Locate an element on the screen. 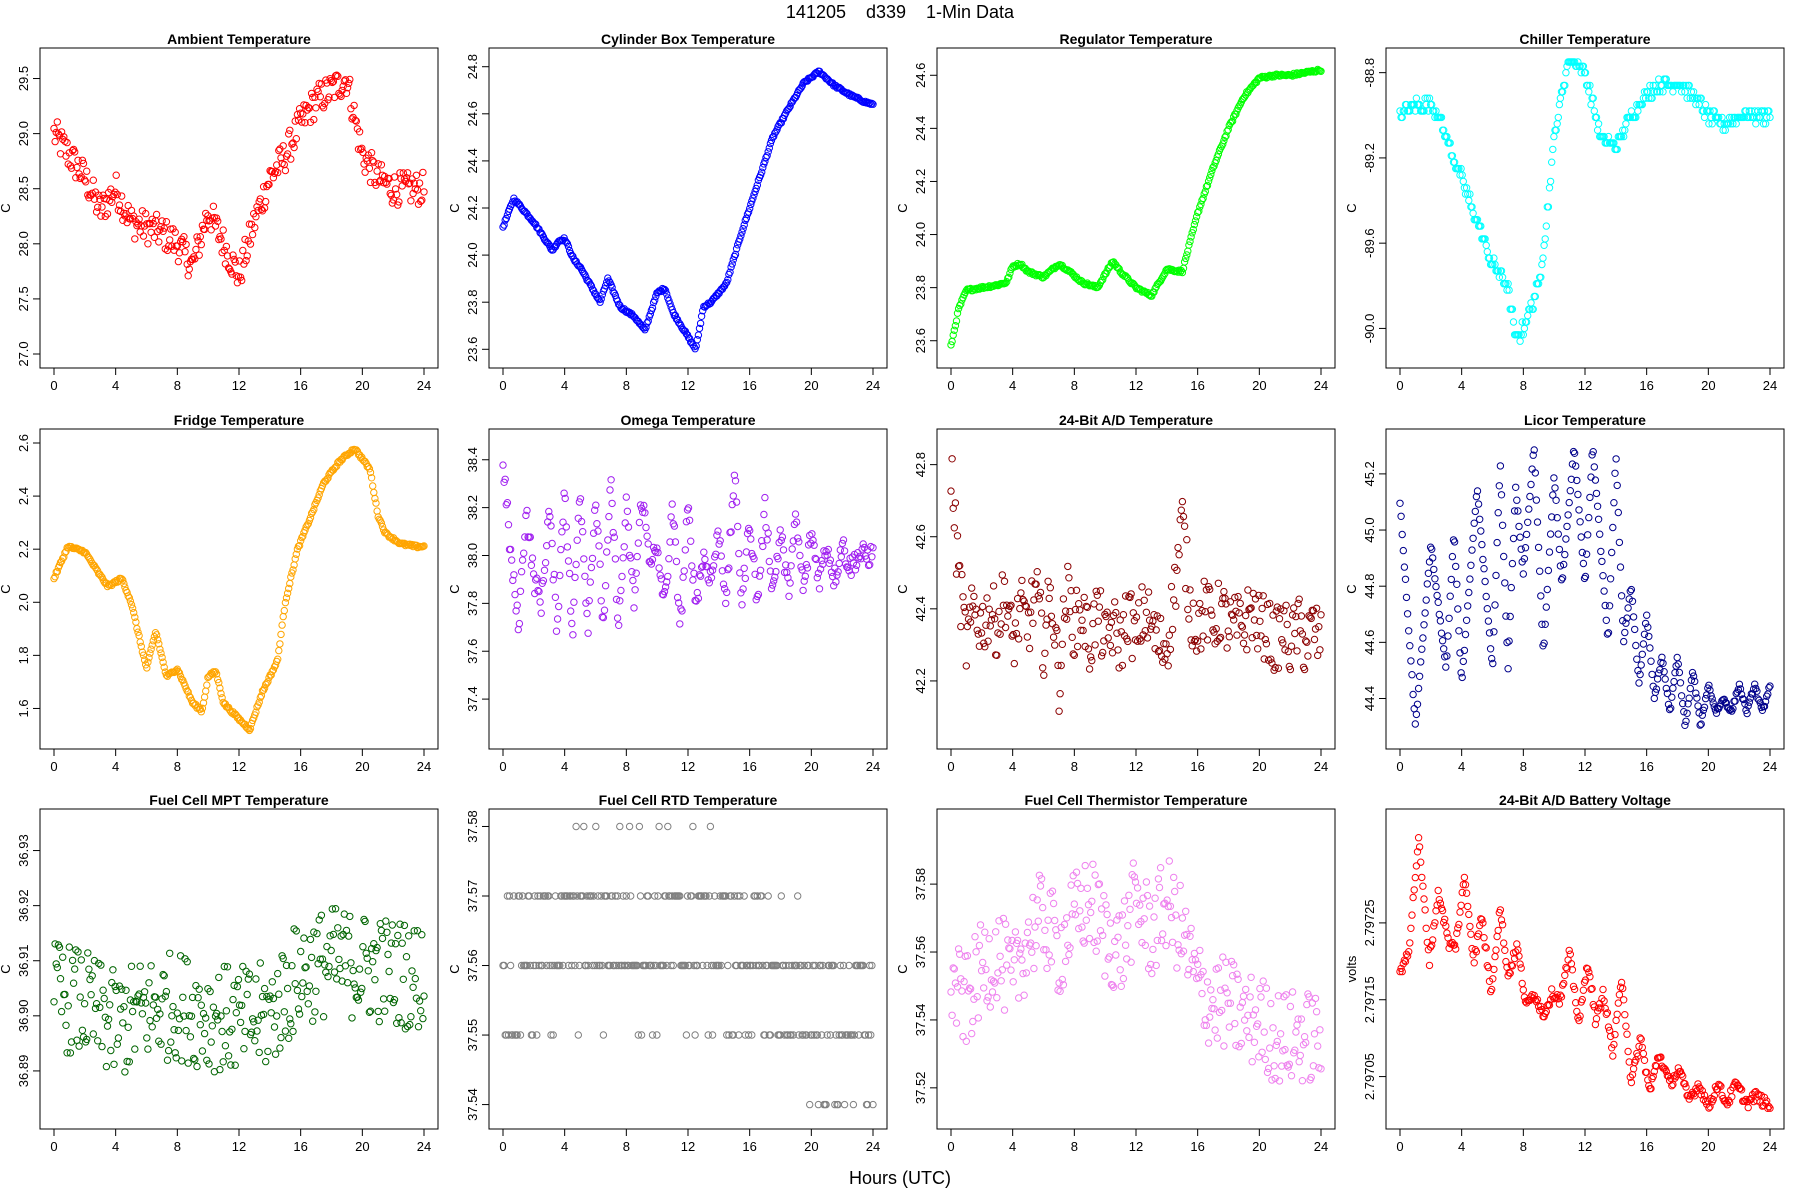 The height and width of the screenshot is (1200, 1800). panel-title: Fridge Temperature is located at coordinates (239, 420).